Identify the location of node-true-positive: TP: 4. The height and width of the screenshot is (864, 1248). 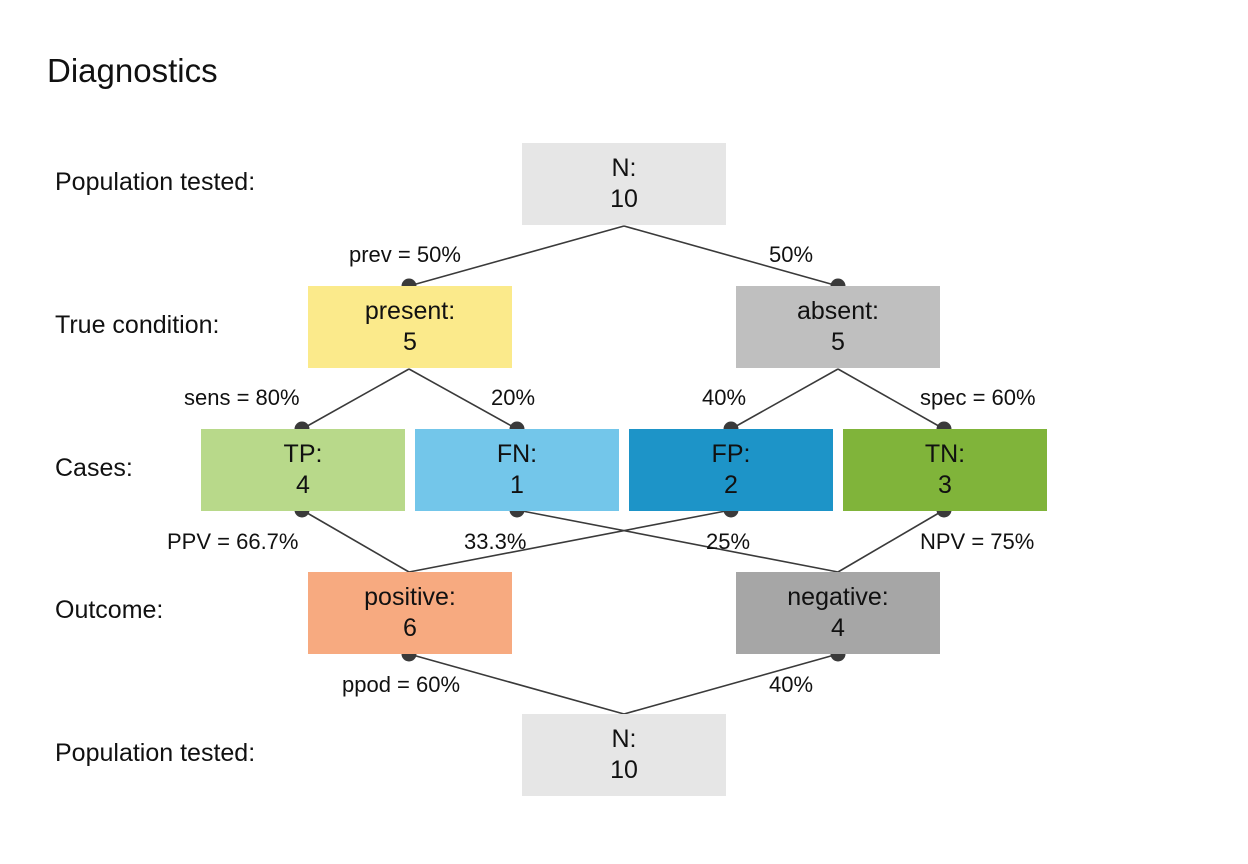
(303, 470).